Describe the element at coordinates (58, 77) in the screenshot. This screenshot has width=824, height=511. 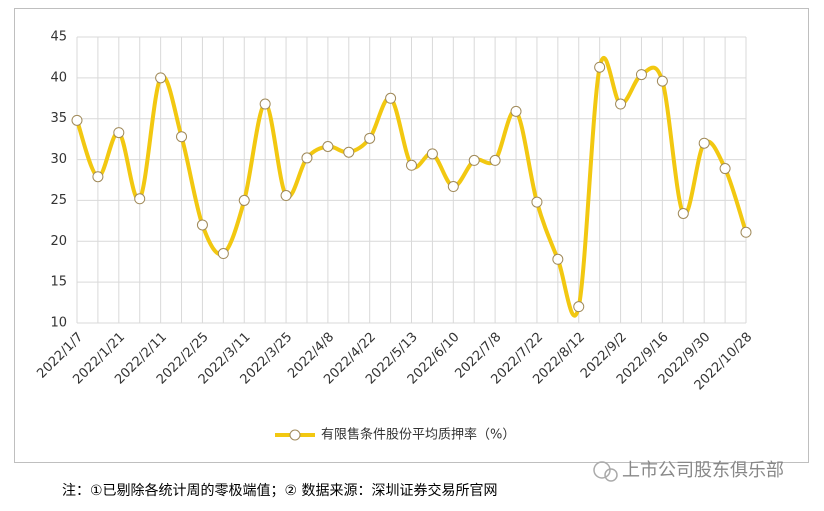
I see `y-tick-label: 40` at that location.